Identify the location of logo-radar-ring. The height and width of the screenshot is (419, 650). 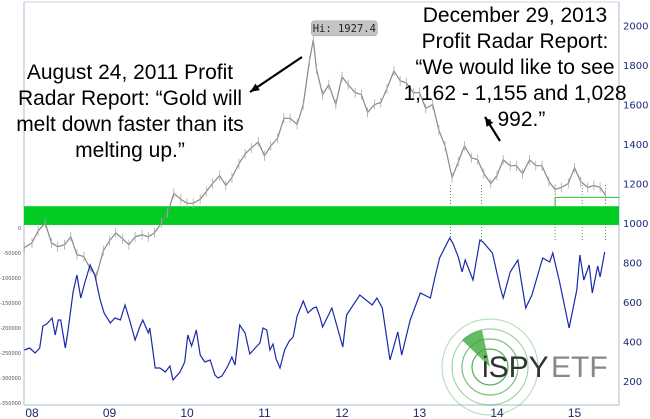
(490, 367).